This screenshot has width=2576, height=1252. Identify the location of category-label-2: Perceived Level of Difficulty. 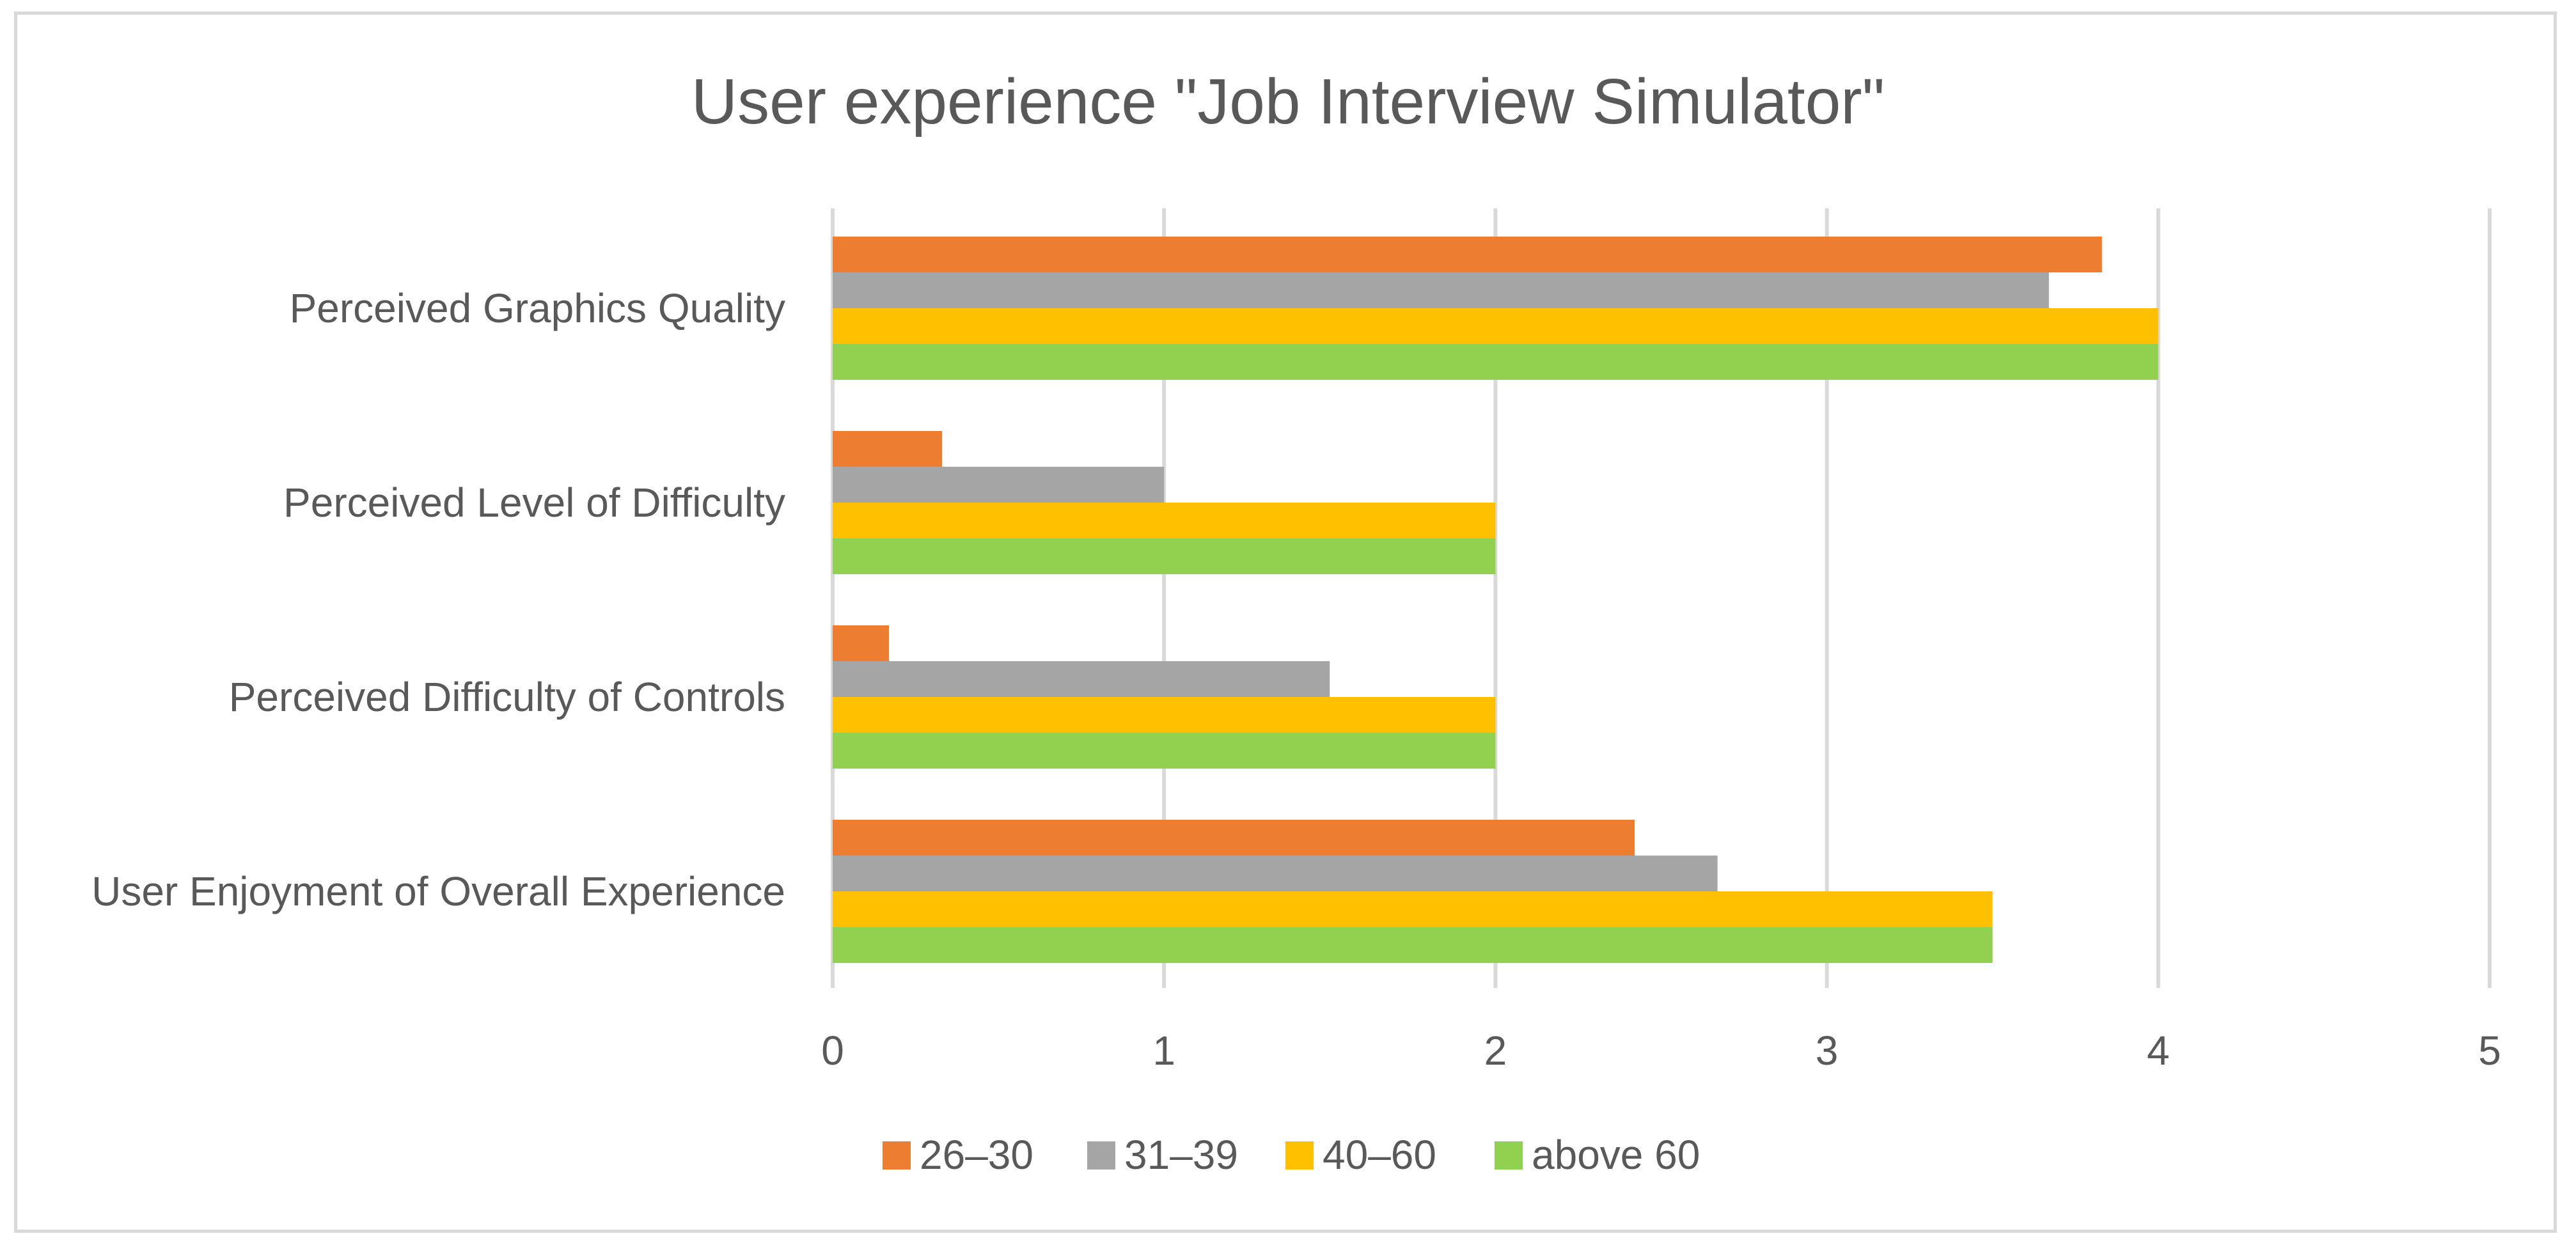
(534, 503).